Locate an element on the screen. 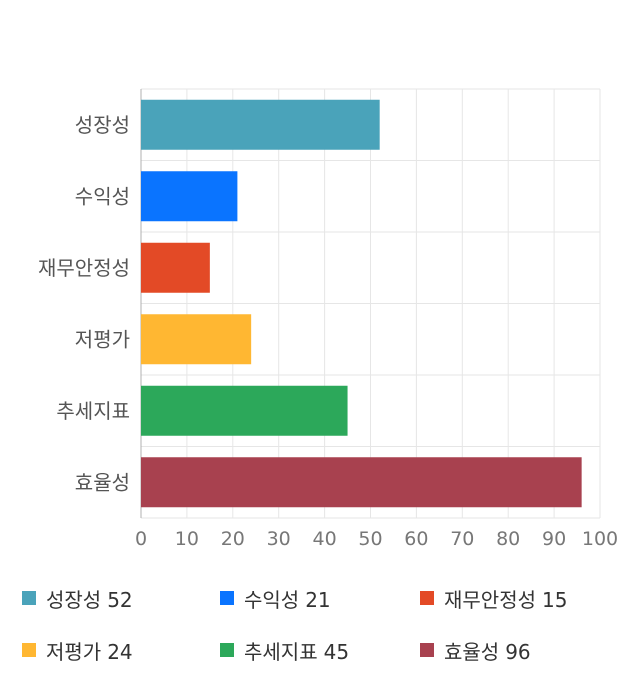 The width and height of the screenshot is (640, 700). x-tick-label: 10 is located at coordinates (187, 539).